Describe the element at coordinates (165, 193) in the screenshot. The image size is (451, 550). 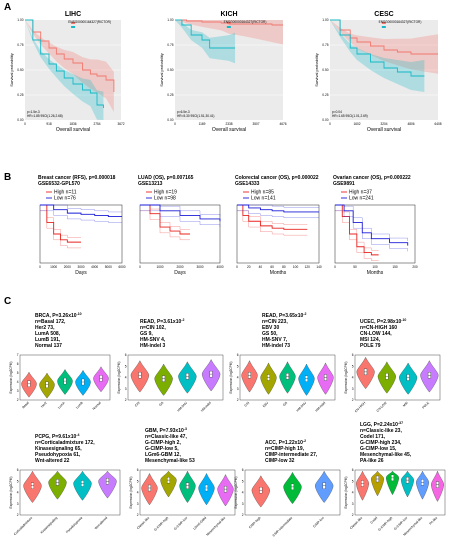
I see `legend-high: High n=19` at that location.